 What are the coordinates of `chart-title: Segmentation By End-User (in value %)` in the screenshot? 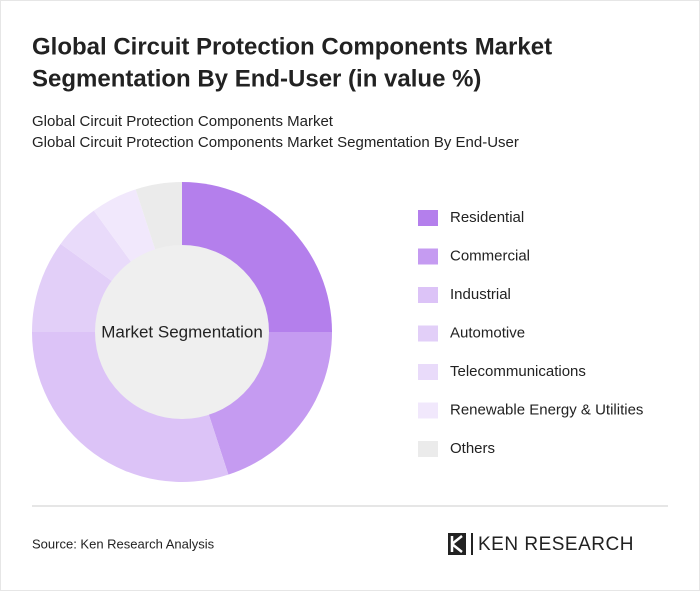 It's located at (256, 78).